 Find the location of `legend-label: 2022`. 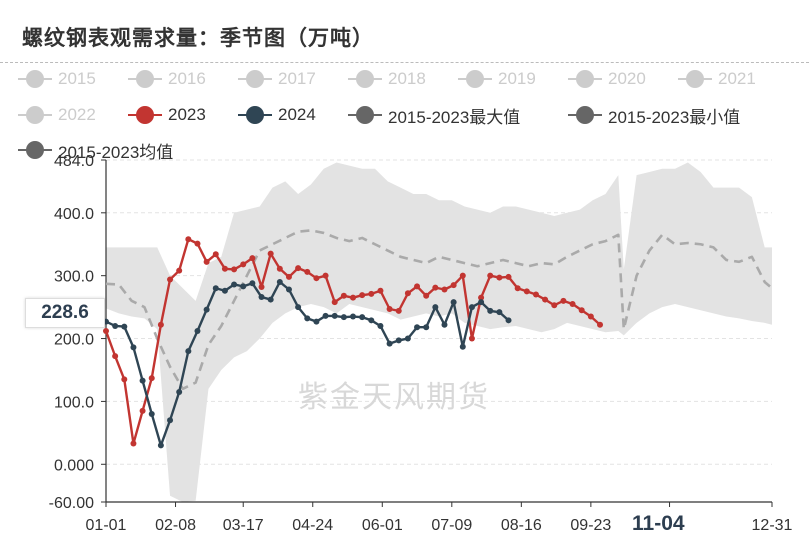

legend-label: 2022 is located at coordinates (77, 114).